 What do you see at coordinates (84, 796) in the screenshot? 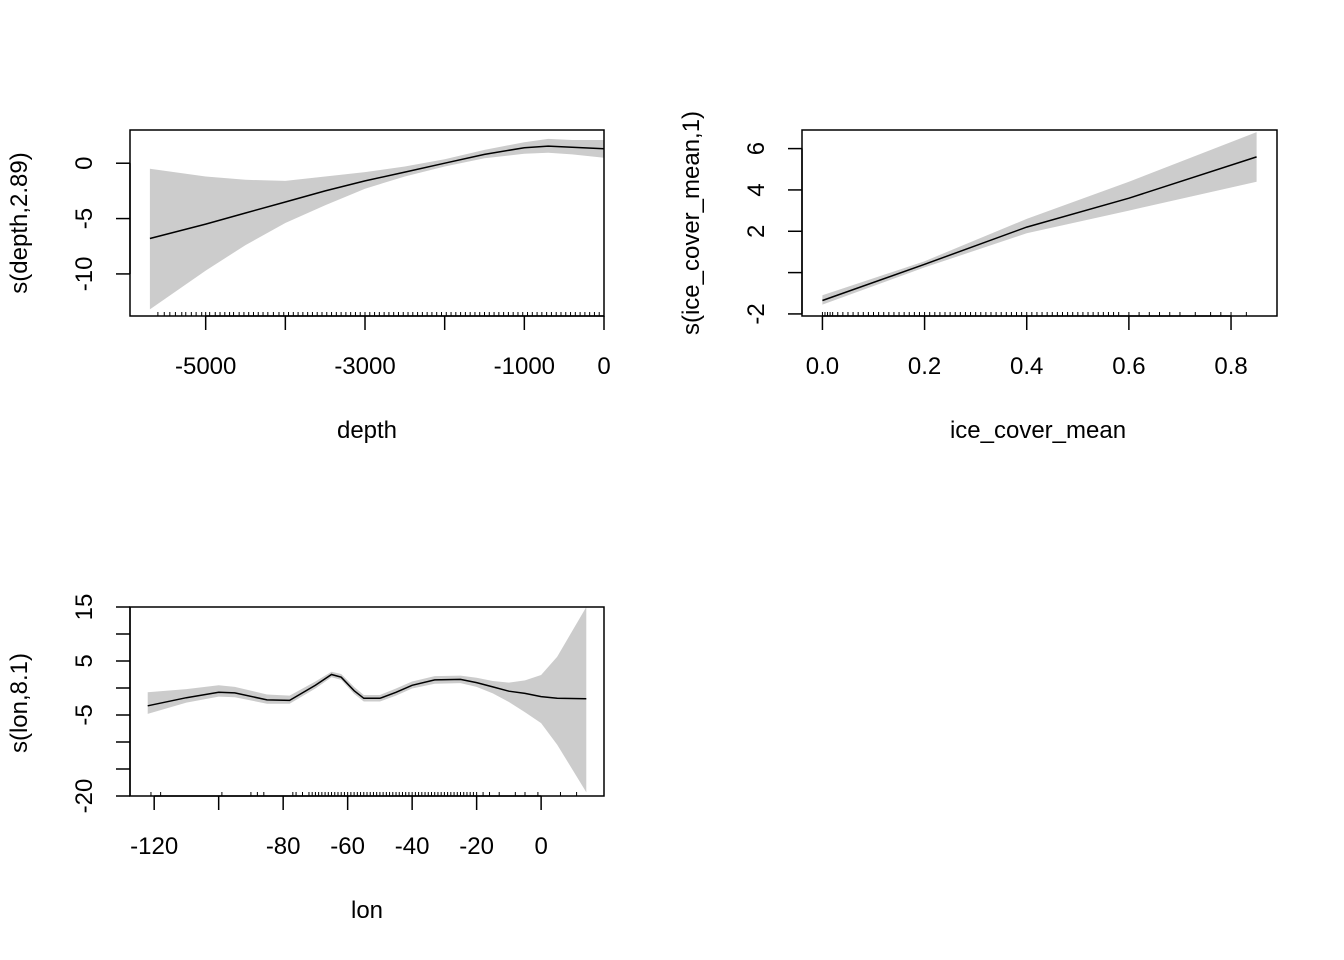
I see `lon-y-tick-label: -20` at bounding box center [84, 796].